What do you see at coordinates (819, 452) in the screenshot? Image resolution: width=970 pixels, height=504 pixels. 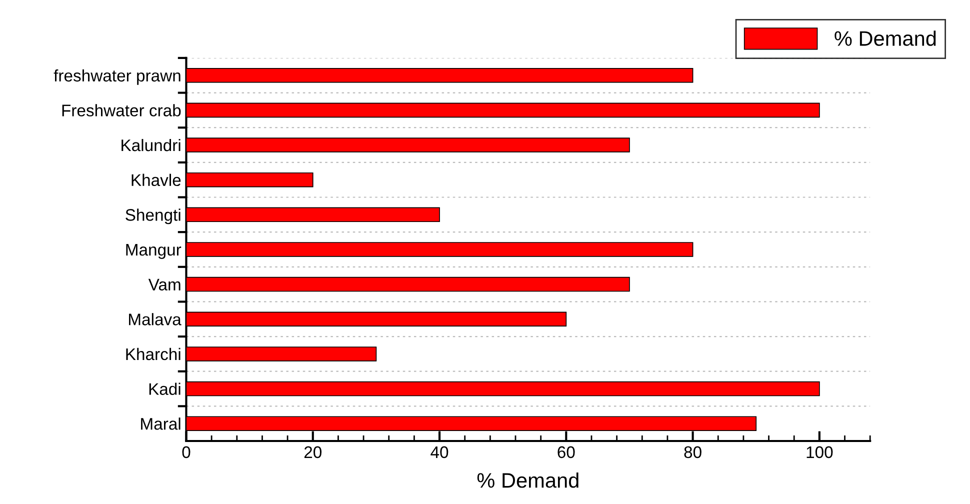 I see `x-tick-label: 100` at bounding box center [819, 452].